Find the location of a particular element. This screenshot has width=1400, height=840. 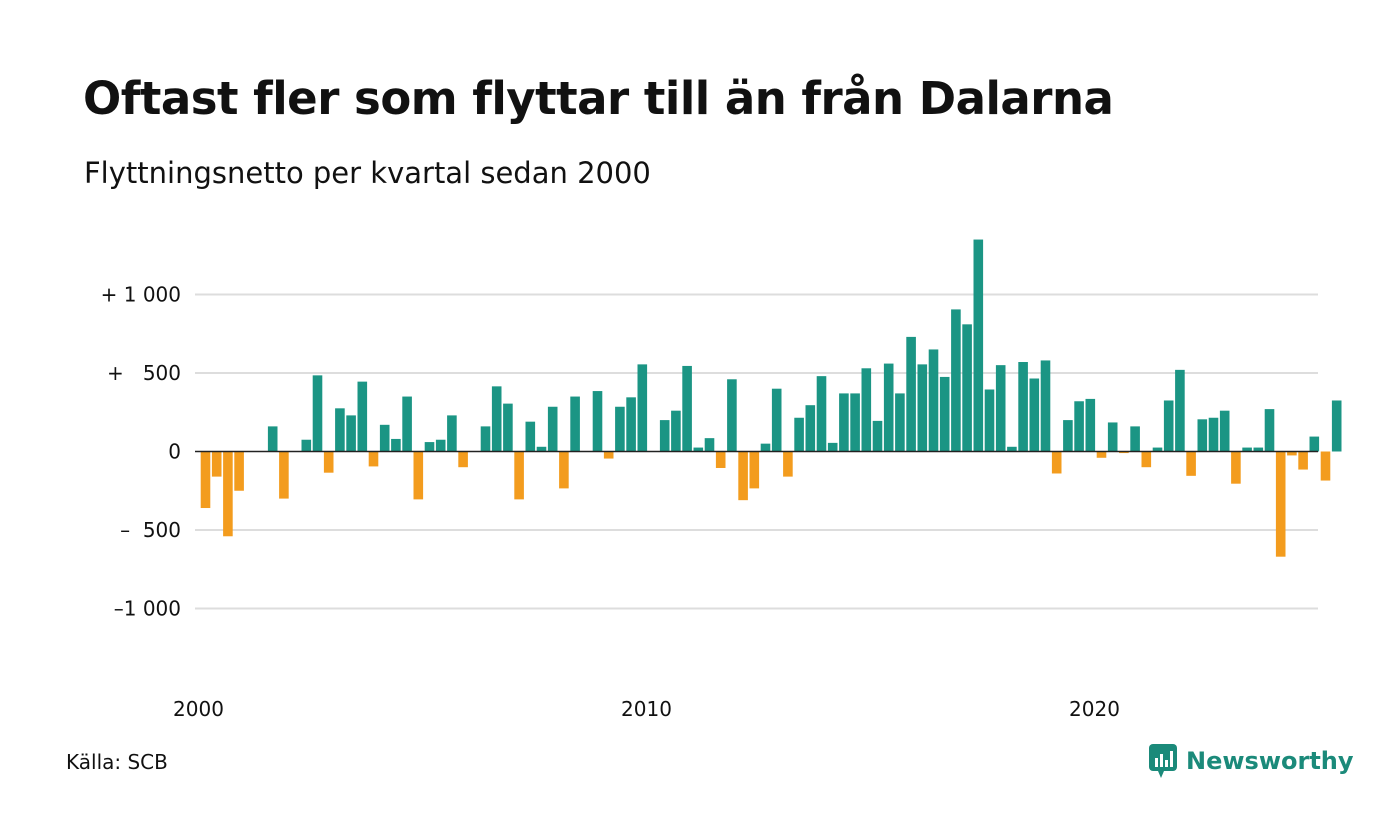

y-tick-label: + 1 000 is located at coordinates (141, 295).